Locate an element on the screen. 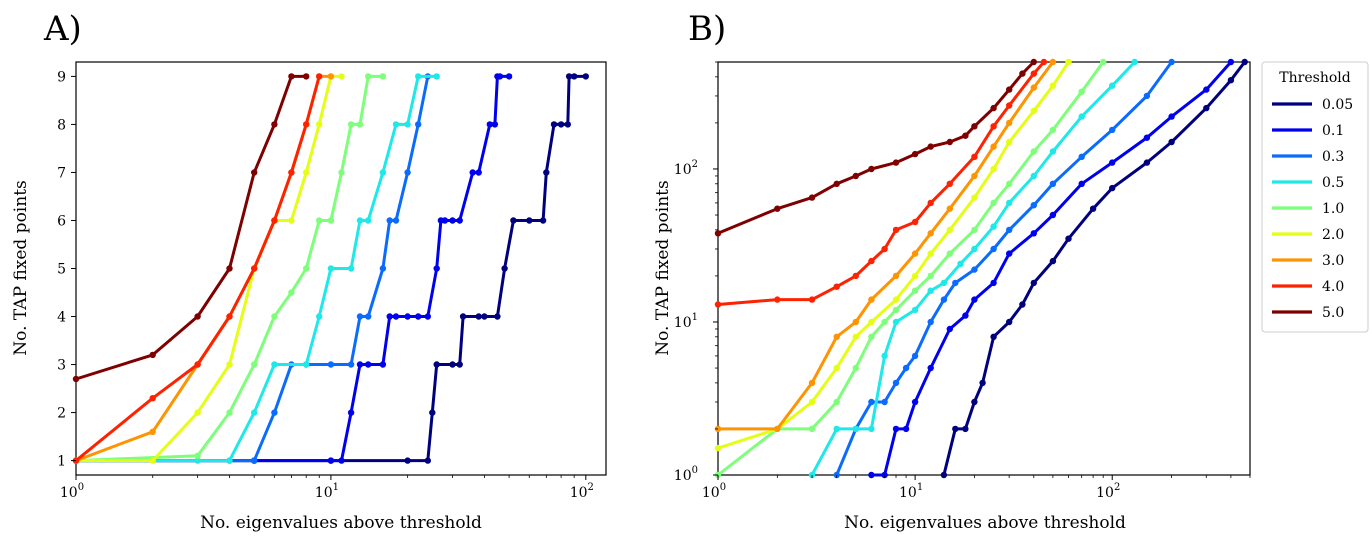 The image size is (1372, 536). panel-a-point-0.5-9 is located at coordinates (360, 220).